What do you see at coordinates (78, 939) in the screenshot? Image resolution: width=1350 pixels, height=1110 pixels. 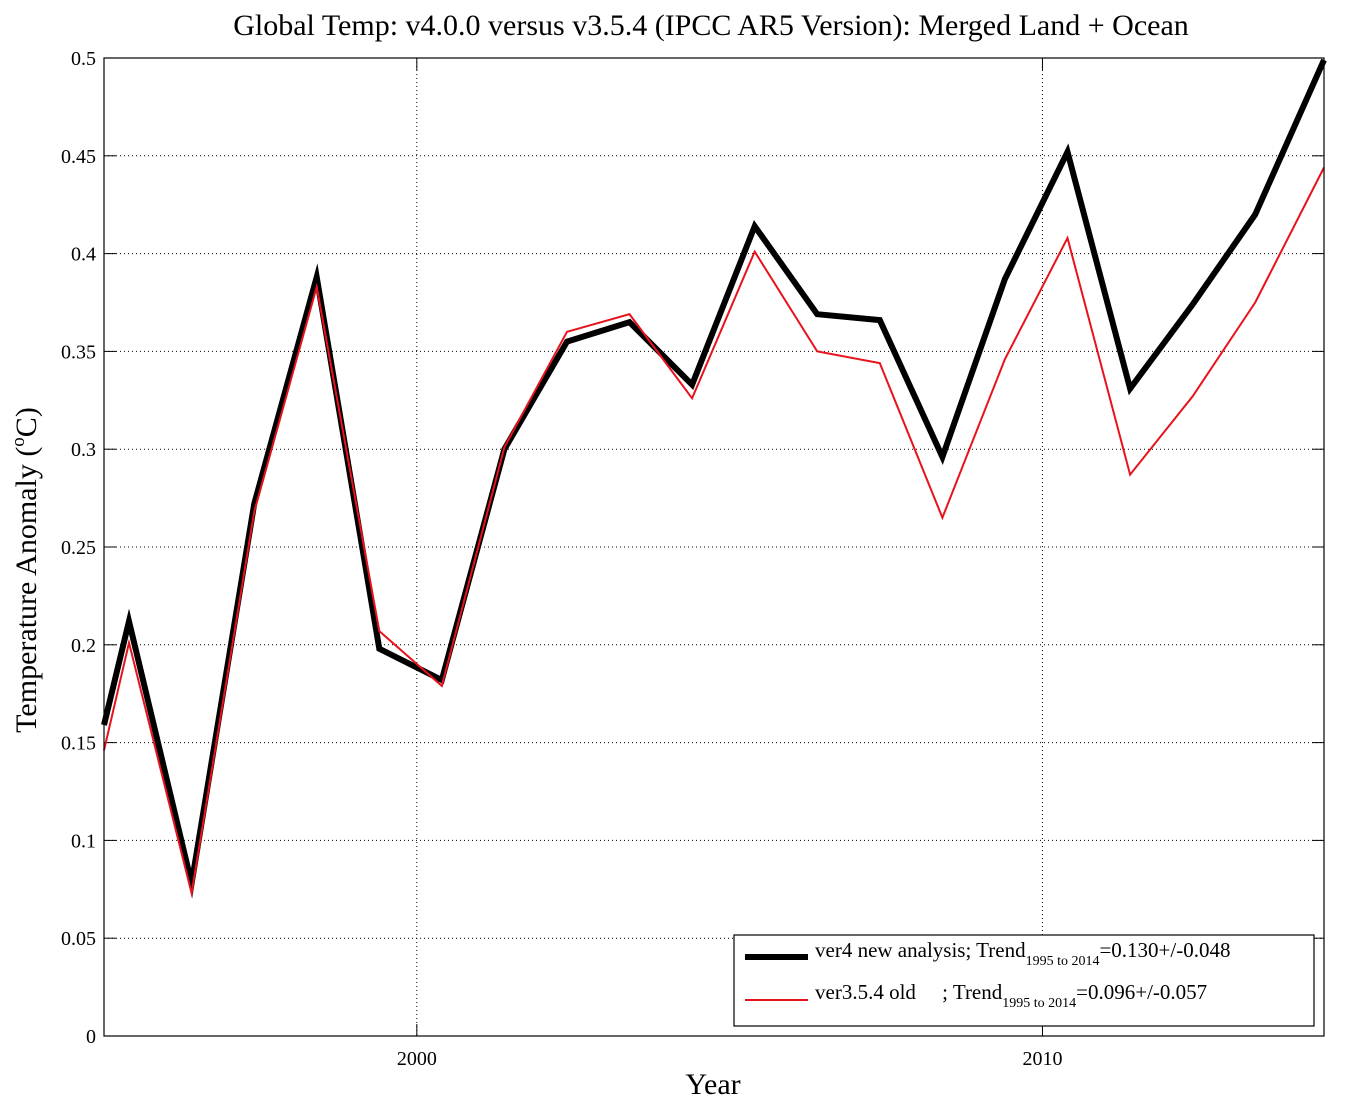 I see `y-tick-label: 0.05` at bounding box center [78, 939].